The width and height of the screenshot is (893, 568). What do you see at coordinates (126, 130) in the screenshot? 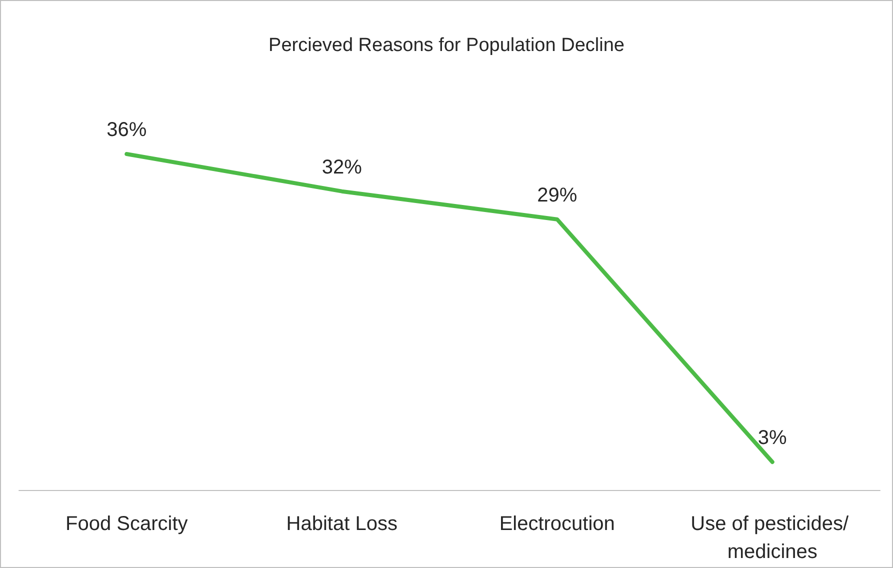
I see `data-label: 36%` at bounding box center [126, 130].